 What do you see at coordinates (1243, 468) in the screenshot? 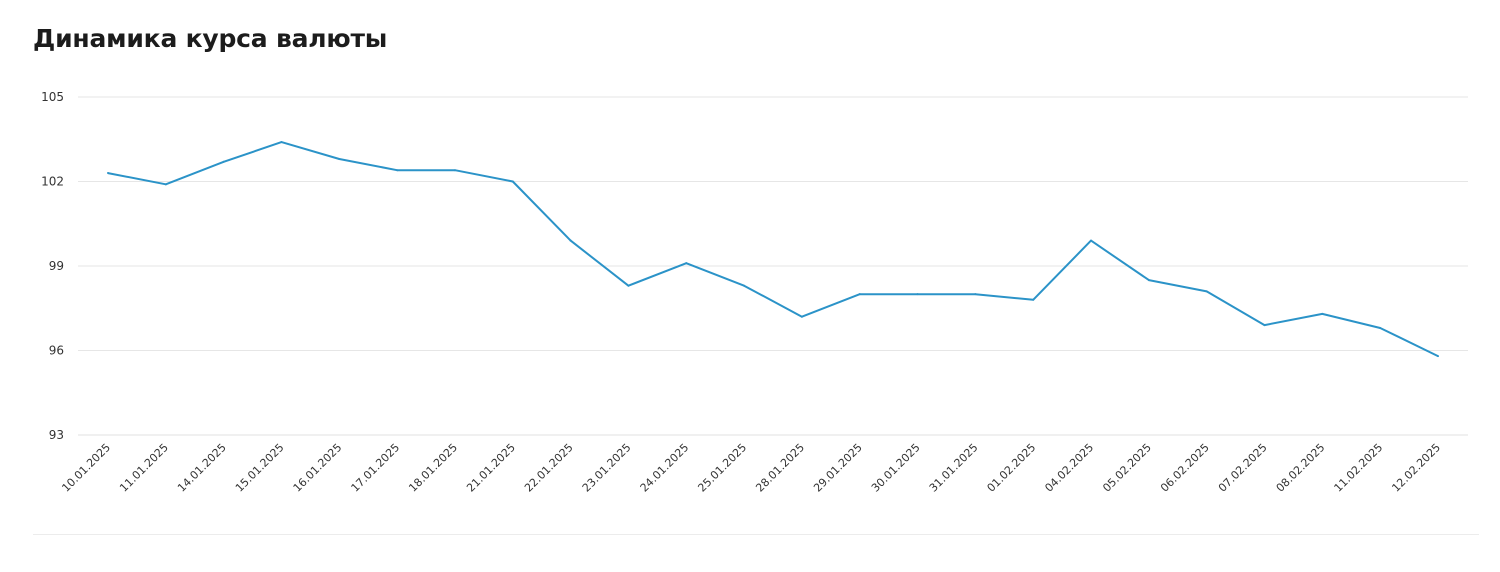
I see `x-tick-label: 07.02.2025` at bounding box center [1243, 468].